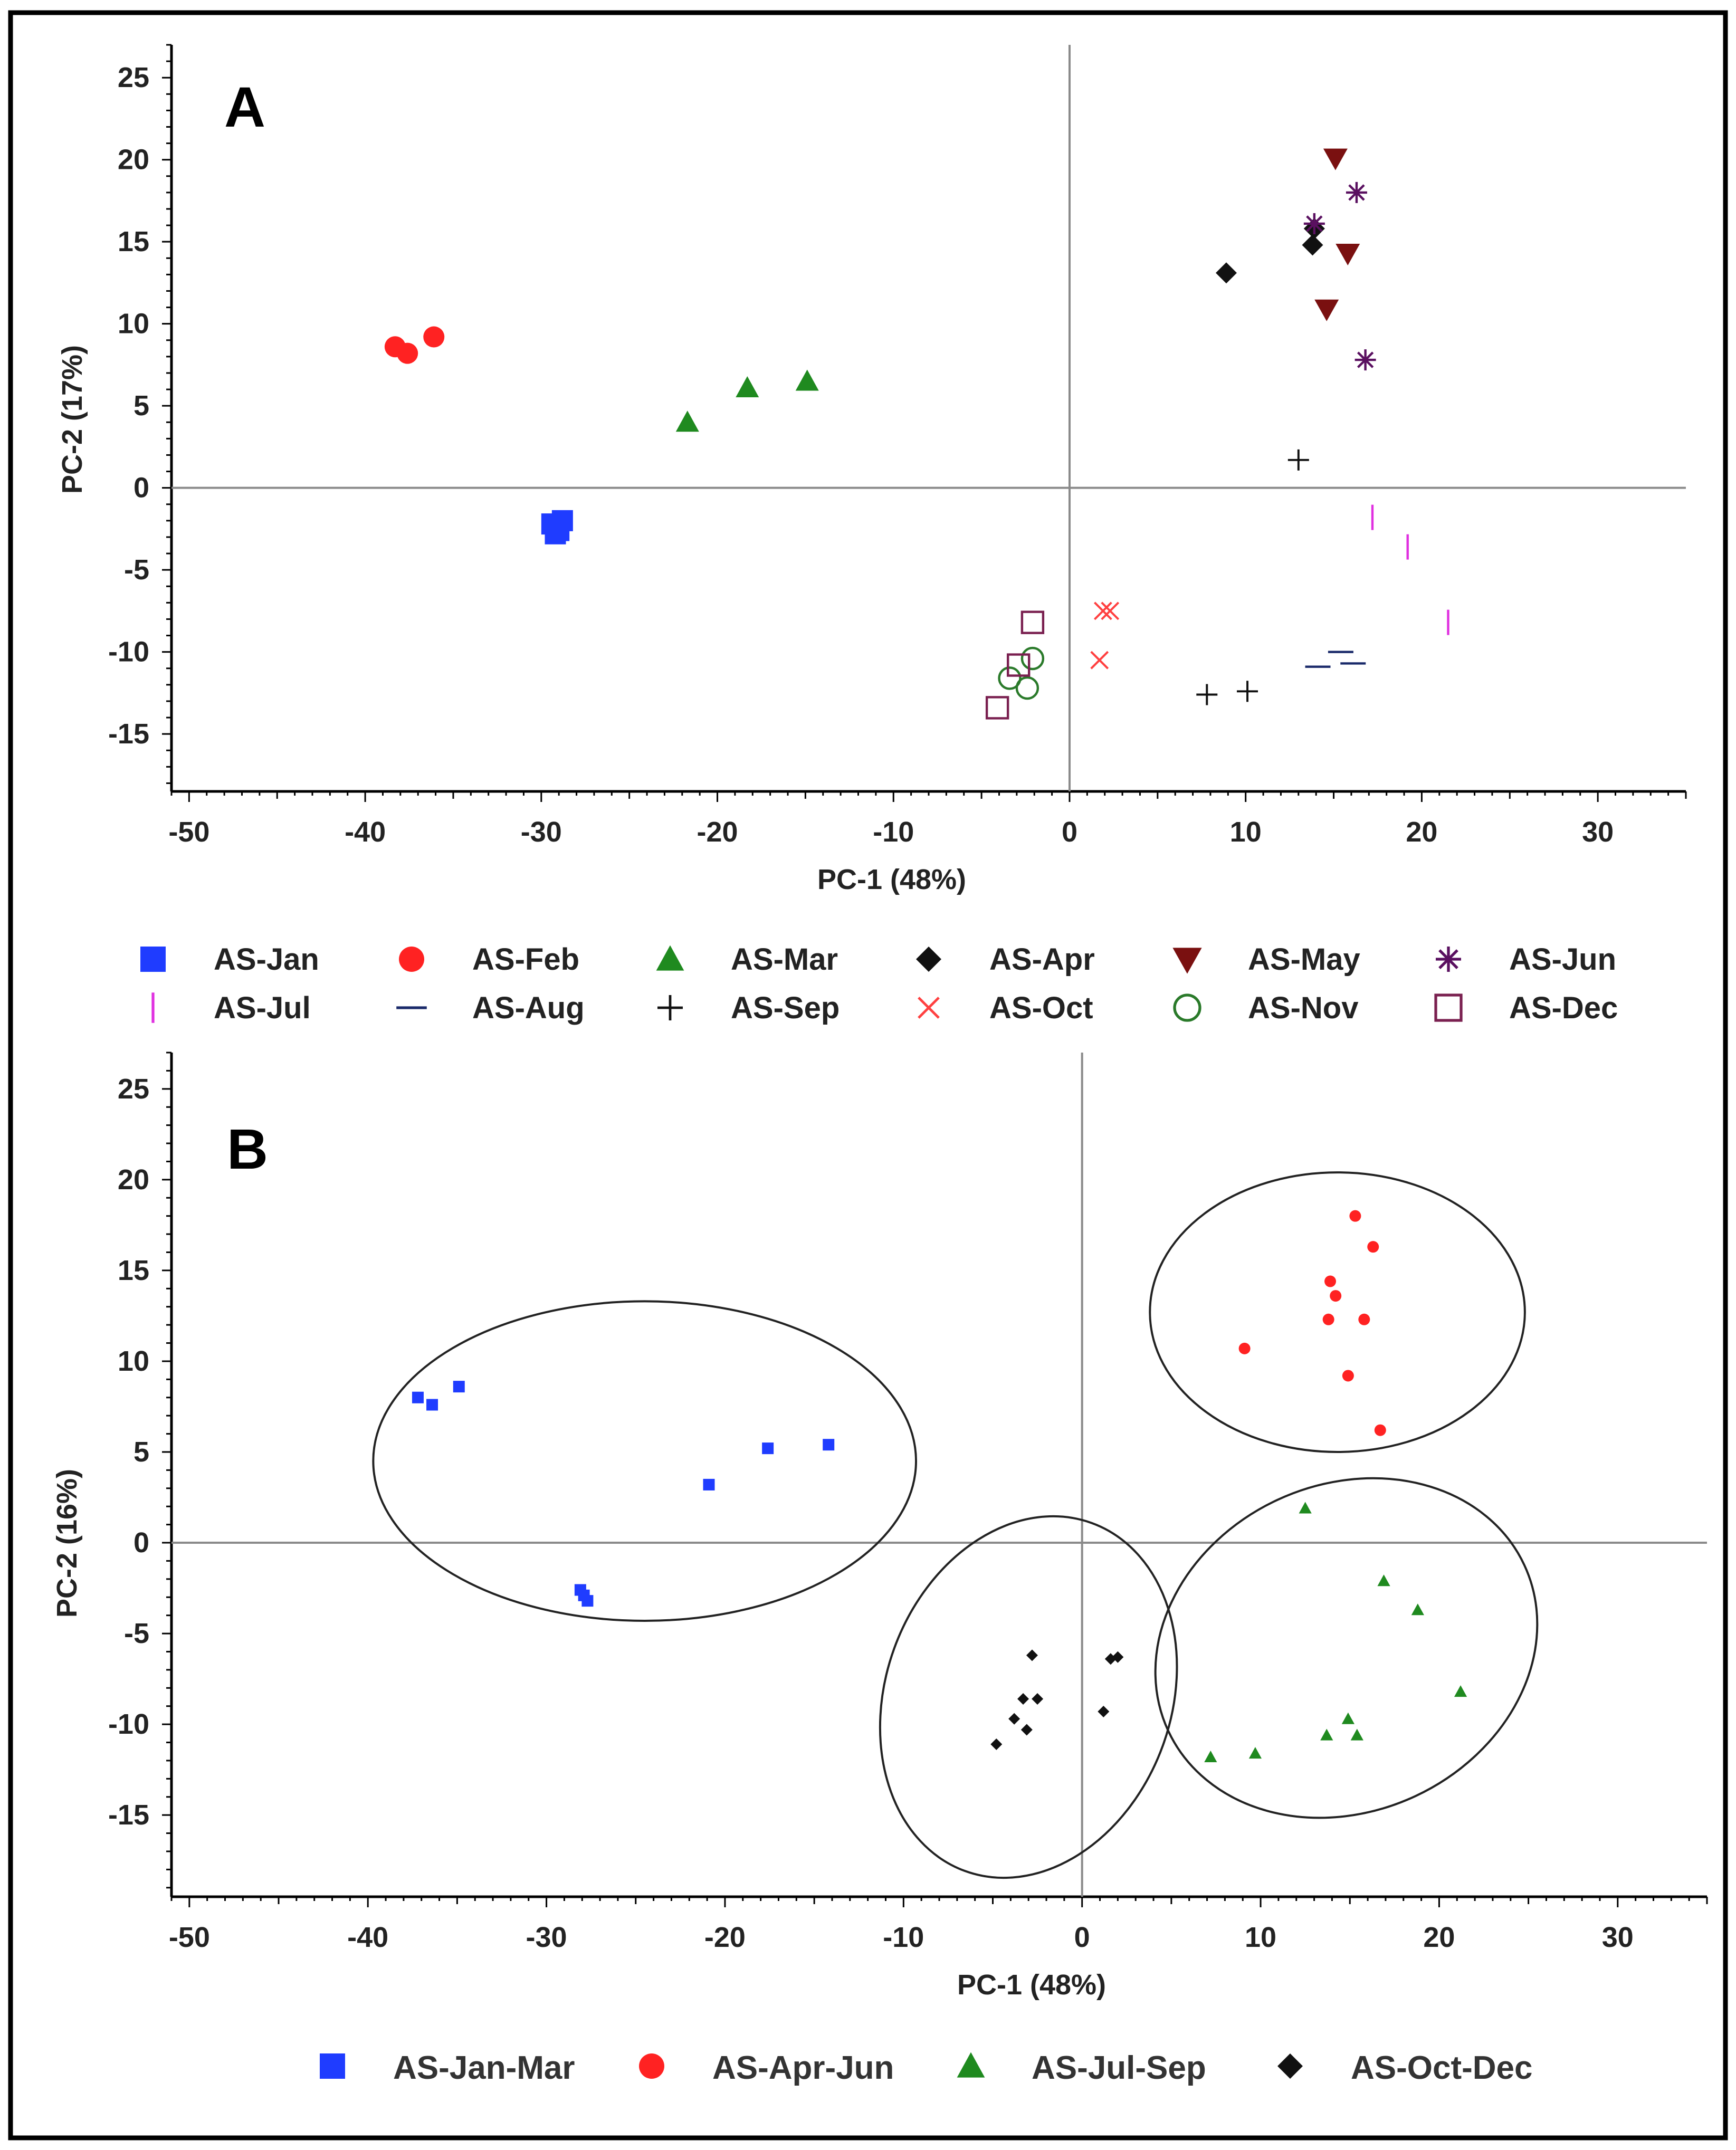 This screenshot has height=2150, width=1736. I want to click on panel-b-y-tick-label: 5, so click(141, 1452).